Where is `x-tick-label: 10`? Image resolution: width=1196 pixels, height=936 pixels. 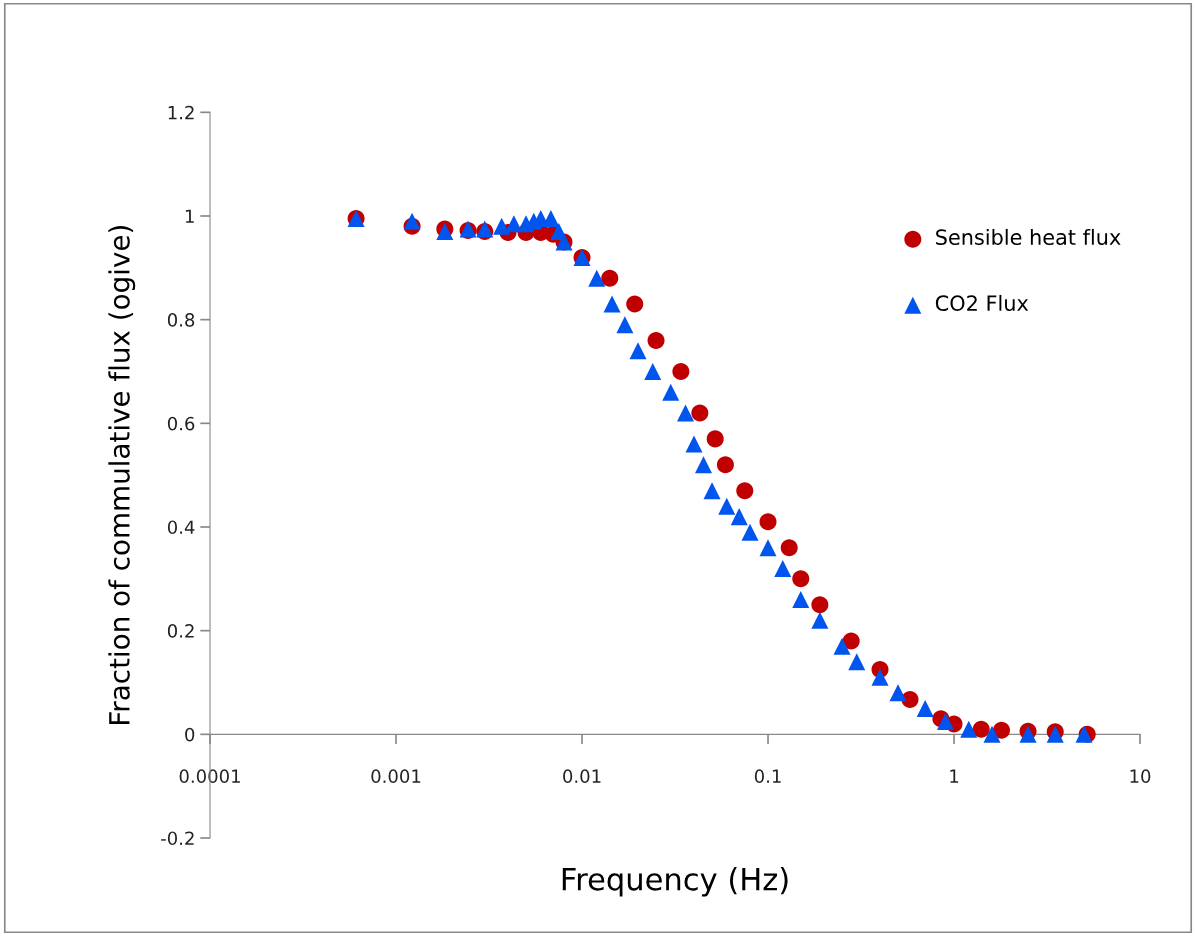
x-tick-label: 10 is located at coordinates (1140, 776).